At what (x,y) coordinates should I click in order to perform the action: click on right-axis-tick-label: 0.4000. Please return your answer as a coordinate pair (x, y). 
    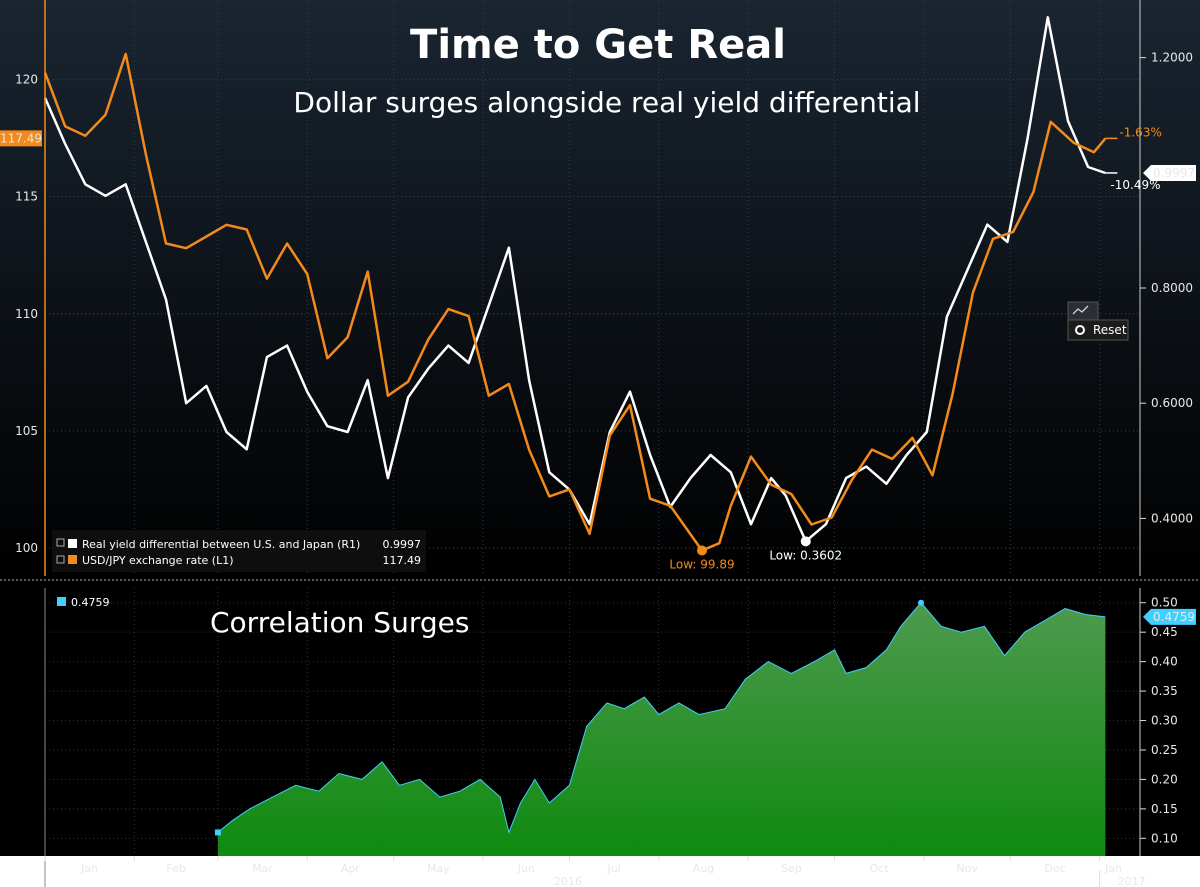
    Looking at the image, I should click on (1172, 518).